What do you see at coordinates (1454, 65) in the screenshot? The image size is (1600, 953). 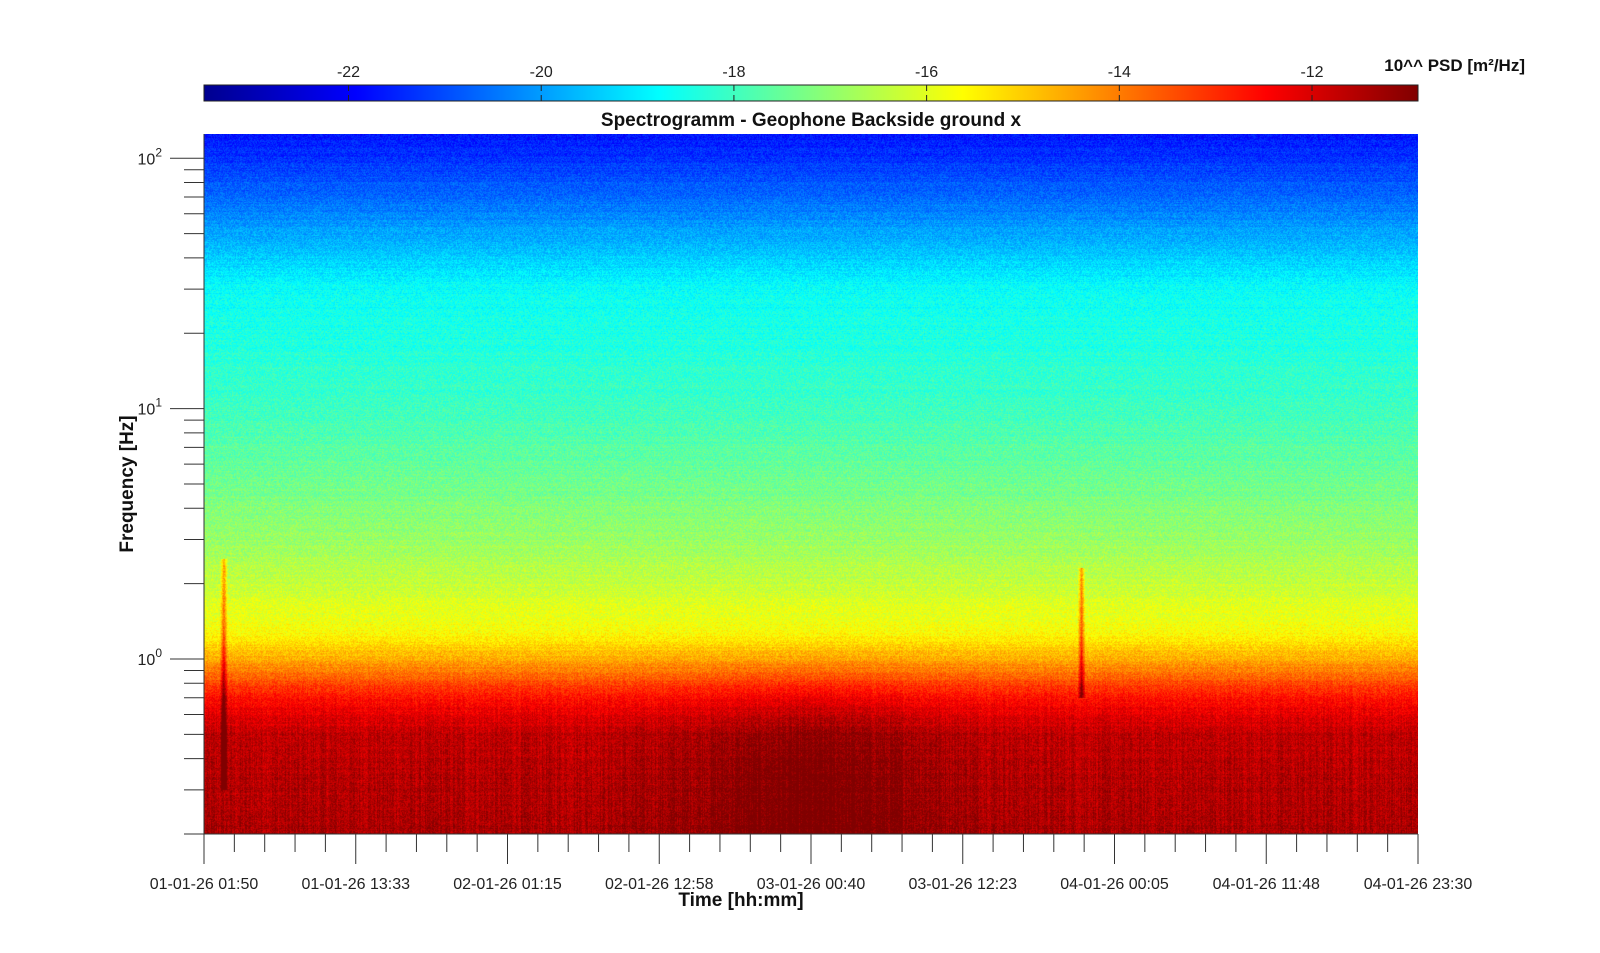 I see `colorbar-label: 10^^ PSD [m²/Hz]` at bounding box center [1454, 65].